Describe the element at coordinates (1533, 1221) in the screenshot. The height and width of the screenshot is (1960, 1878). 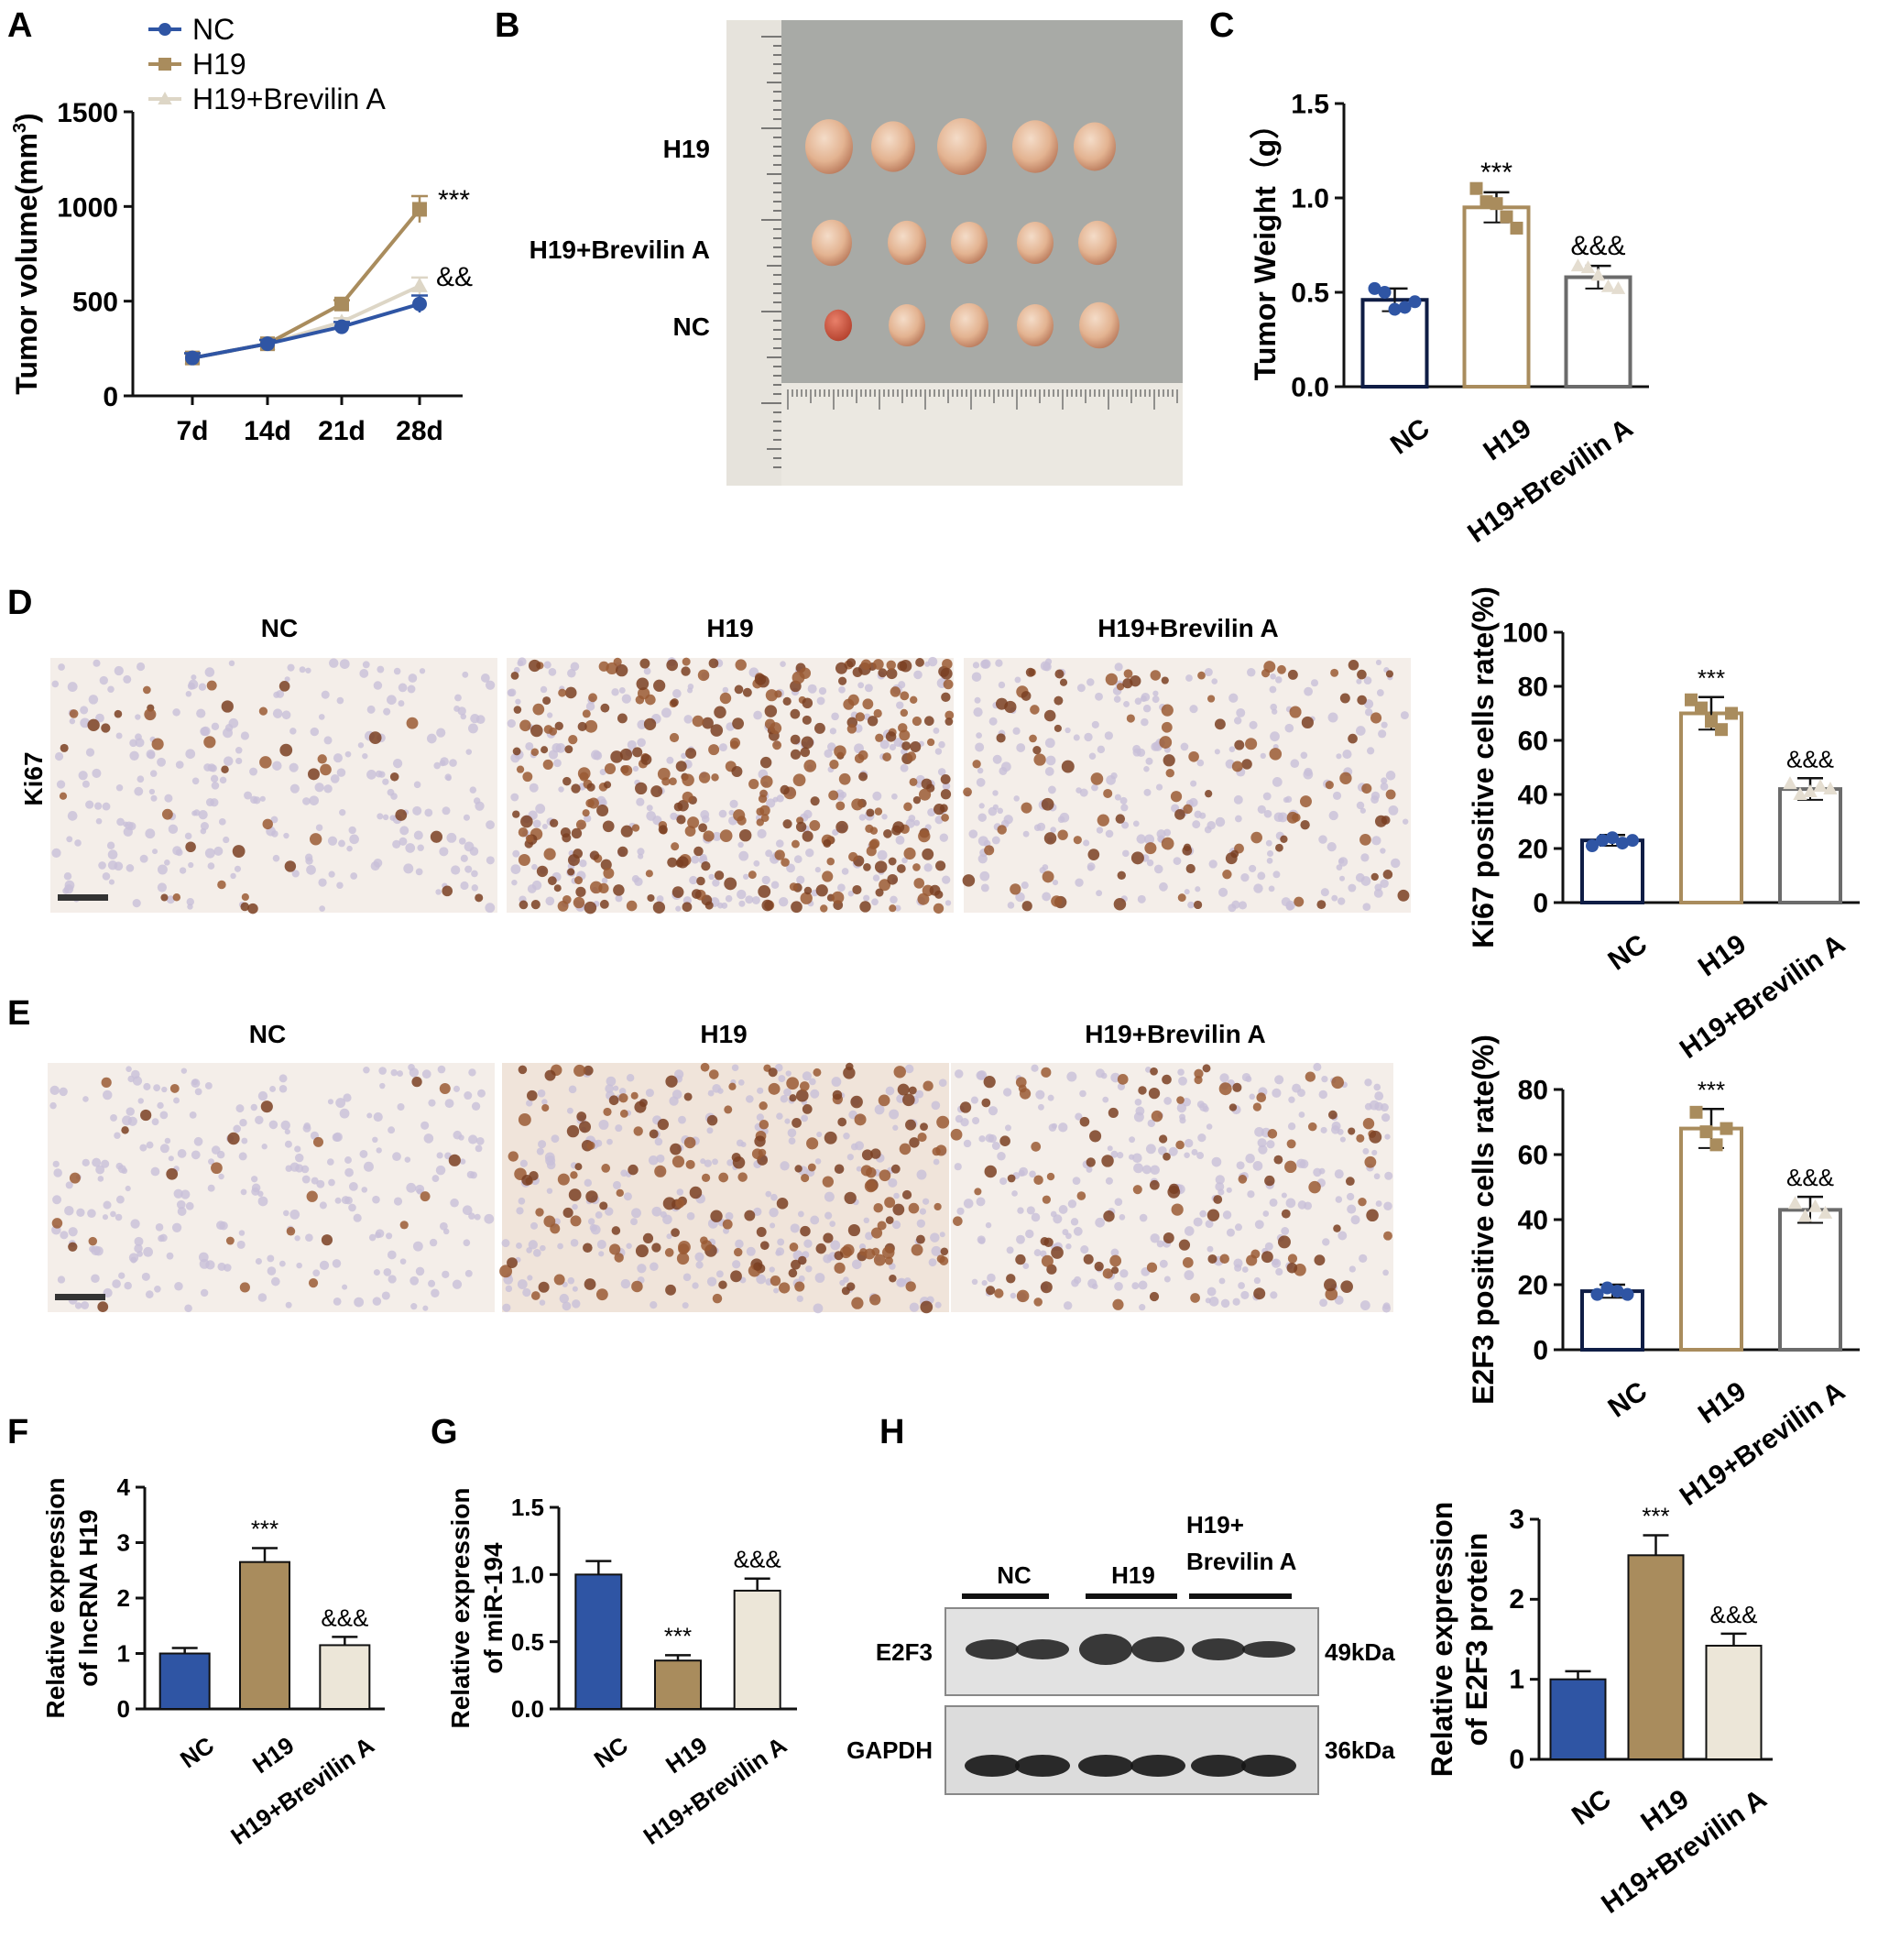
I see `y-tick-label: 40` at that location.